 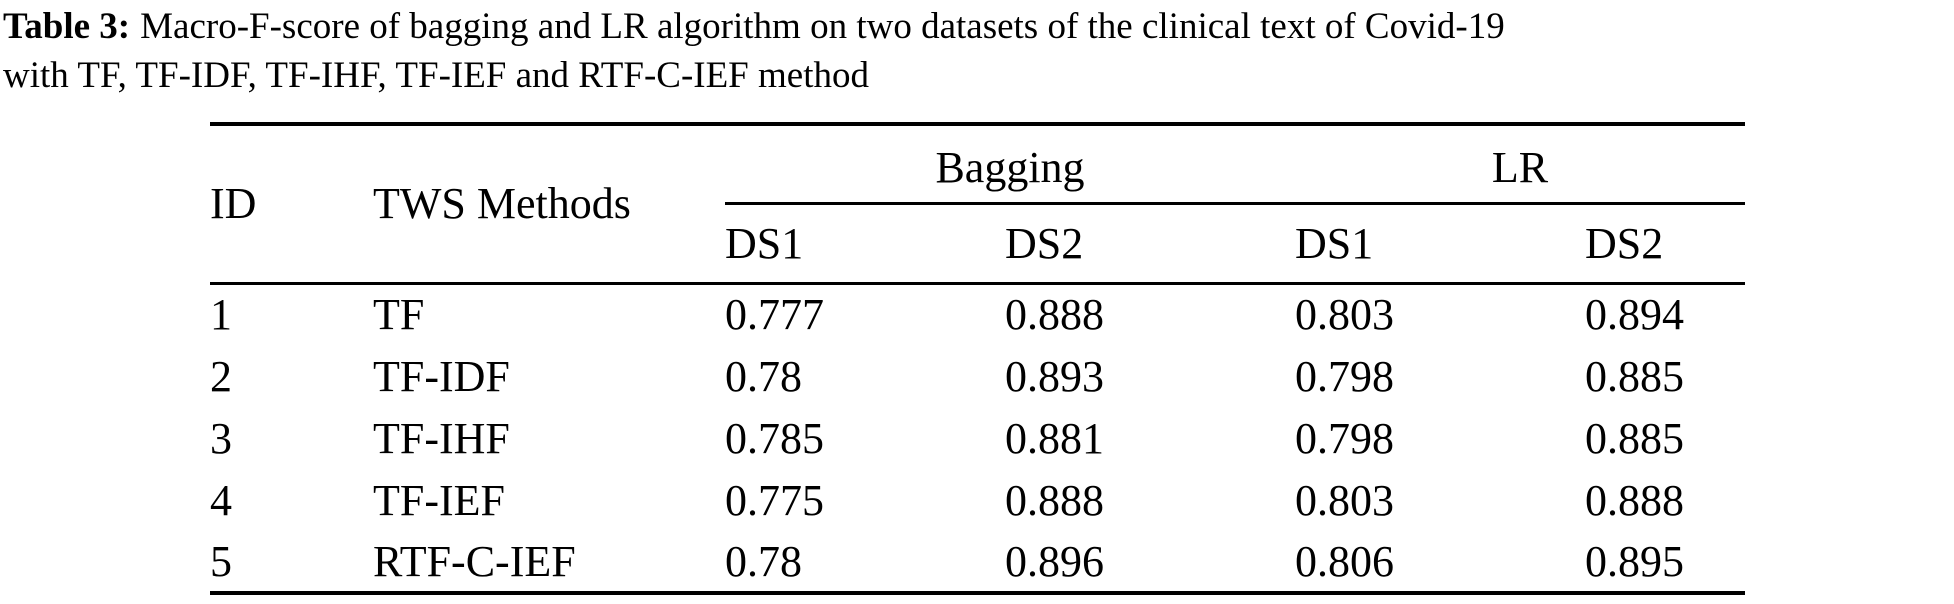 What do you see at coordinates (549, 563) in the screenshot?
I see `row-method: RTF-C-IEF` at bounding box center [549, 563].